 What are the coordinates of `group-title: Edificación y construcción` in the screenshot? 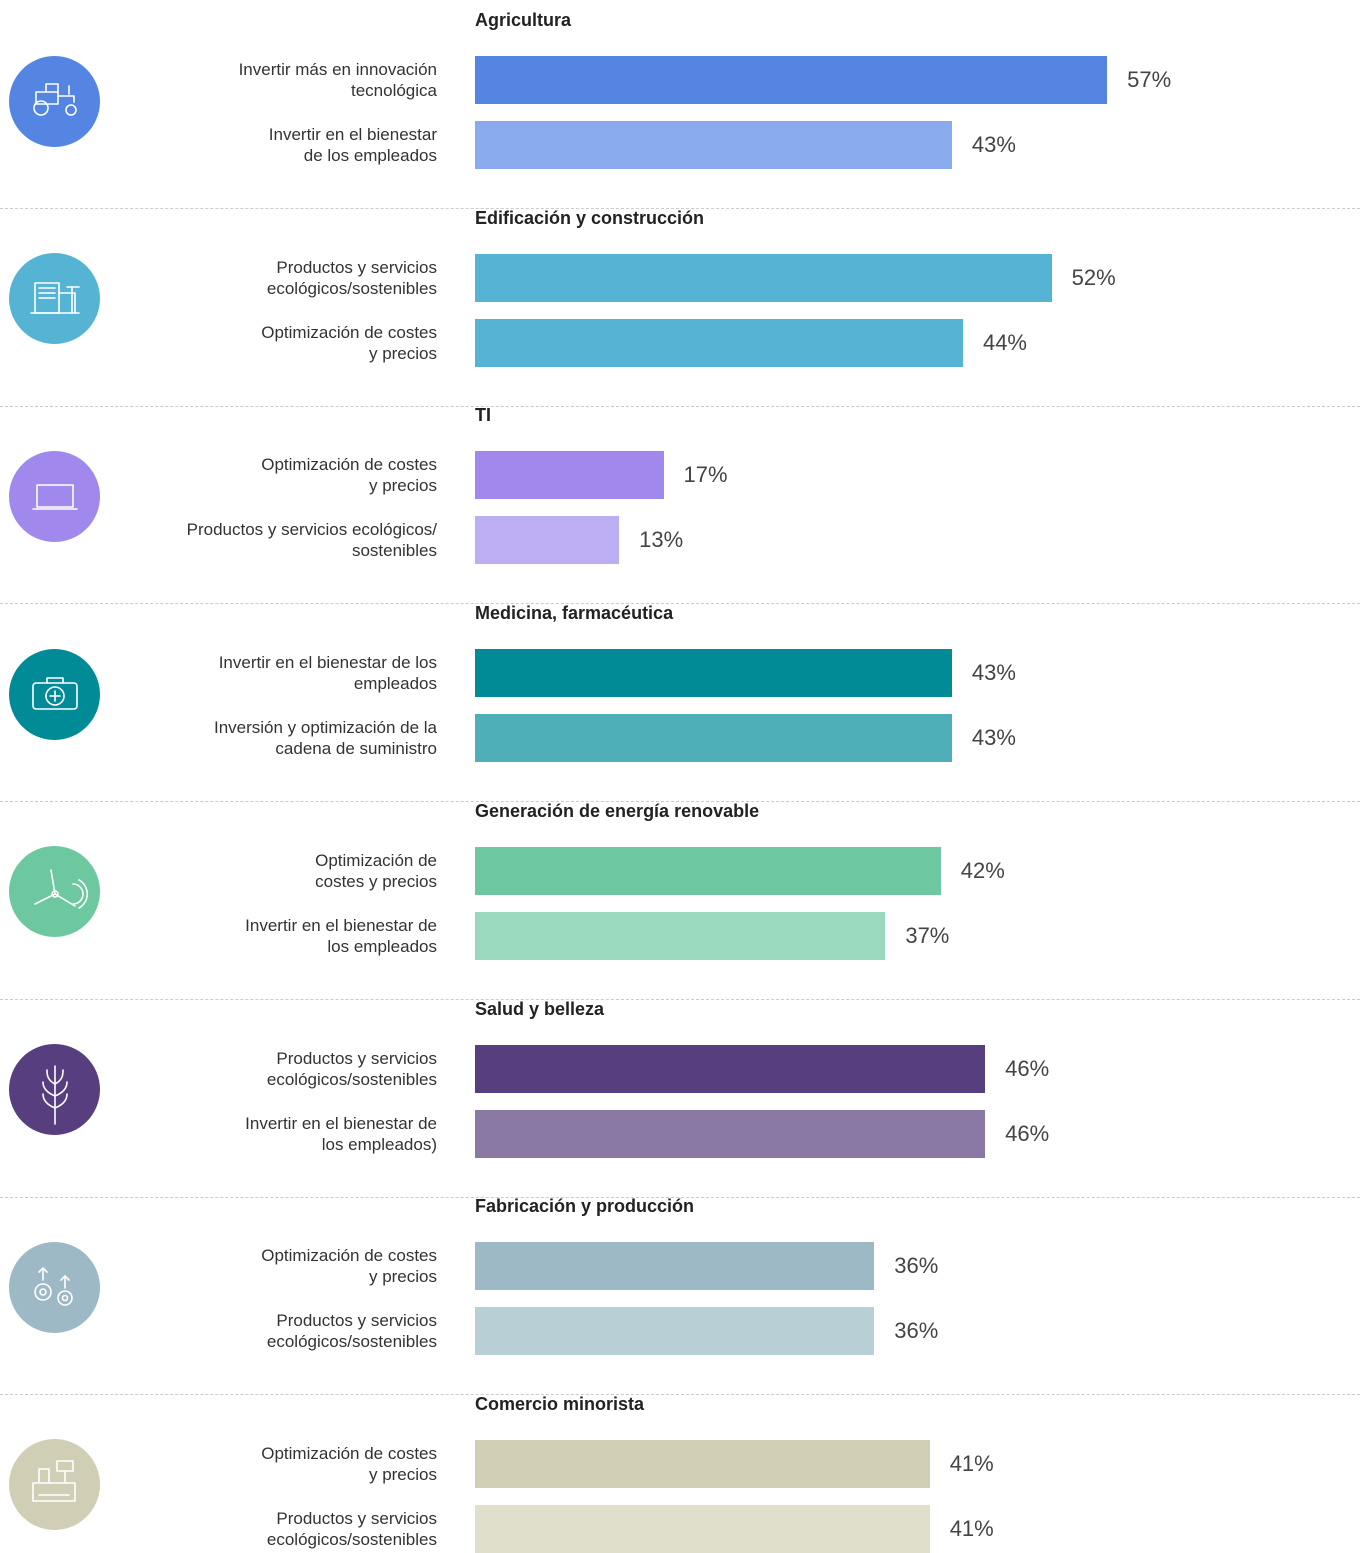 It's located at (590, 217).